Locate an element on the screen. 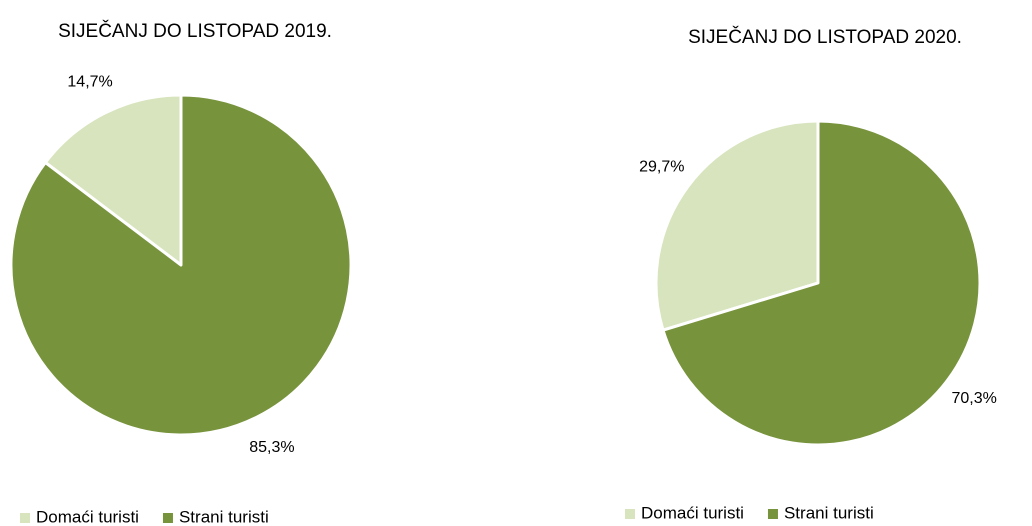  data-label: 85,3% is located at coordinates (271, 447).